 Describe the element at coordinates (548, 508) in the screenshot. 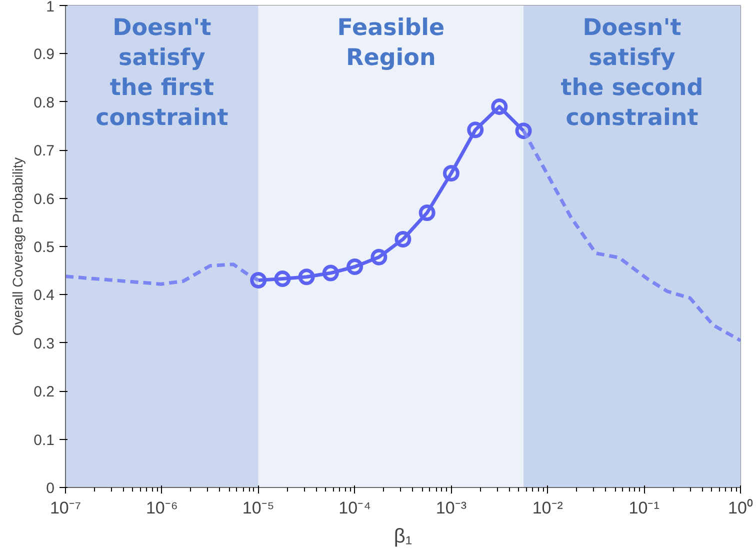

I see `x-tick-label: 10⁻²` at that location.